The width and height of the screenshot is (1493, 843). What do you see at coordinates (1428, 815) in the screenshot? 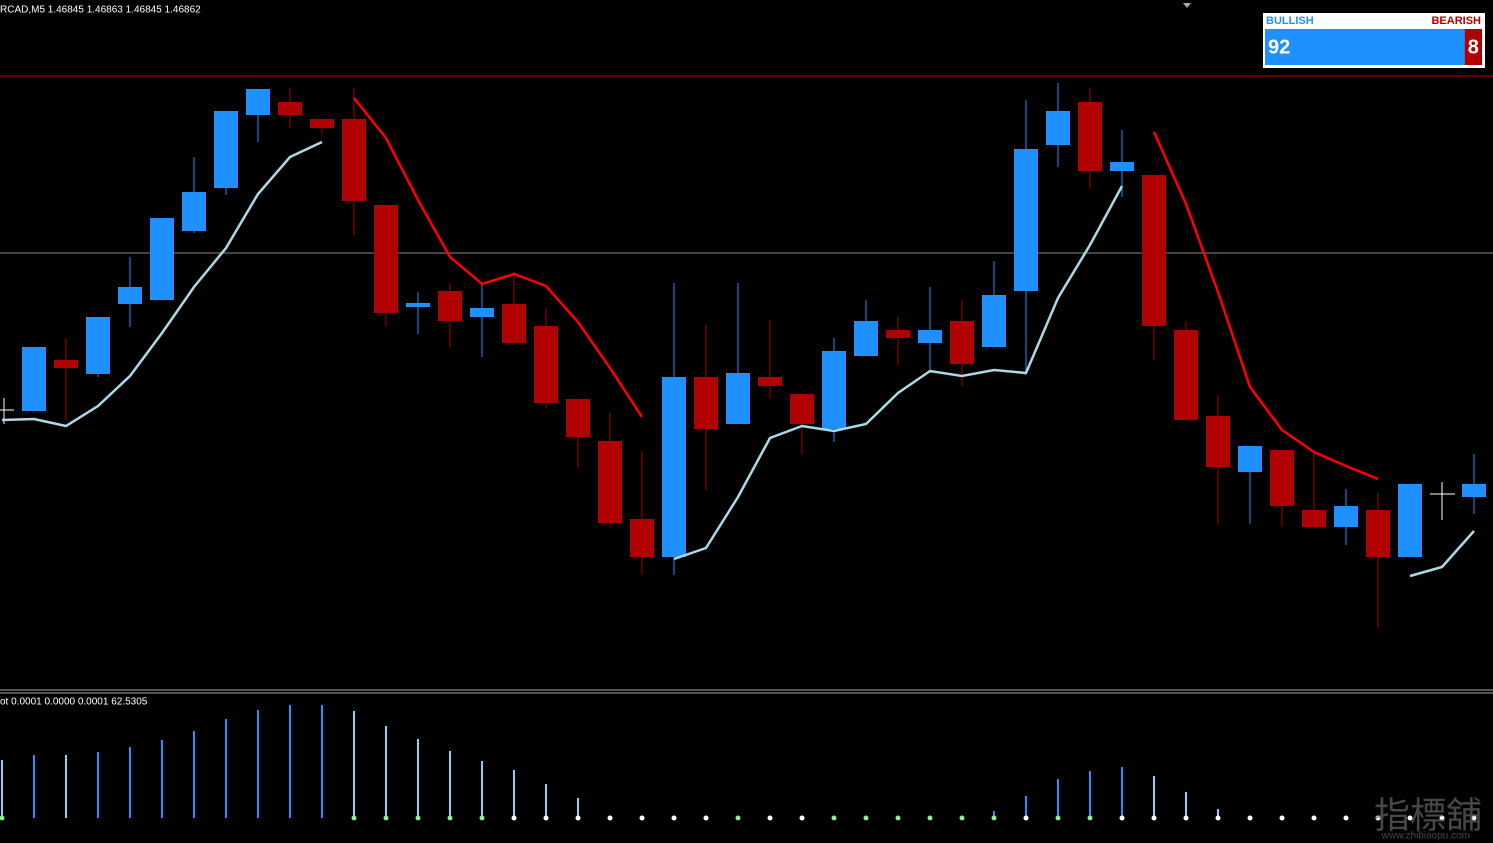
I see `watermark-title: 指標舖` at bounding box center [1428, 815].